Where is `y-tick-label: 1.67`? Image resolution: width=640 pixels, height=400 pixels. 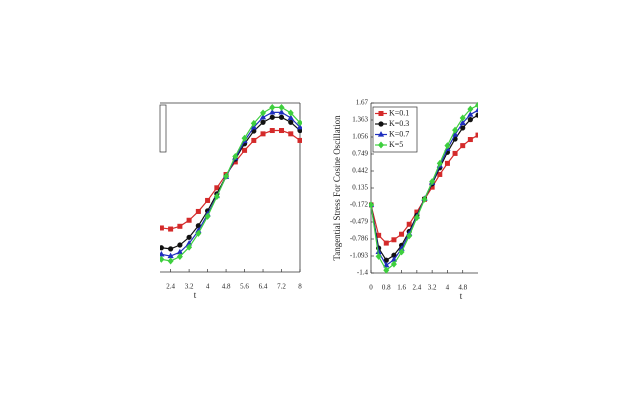 y-tick-label: 1.67 is located at coordinates (362, 103).